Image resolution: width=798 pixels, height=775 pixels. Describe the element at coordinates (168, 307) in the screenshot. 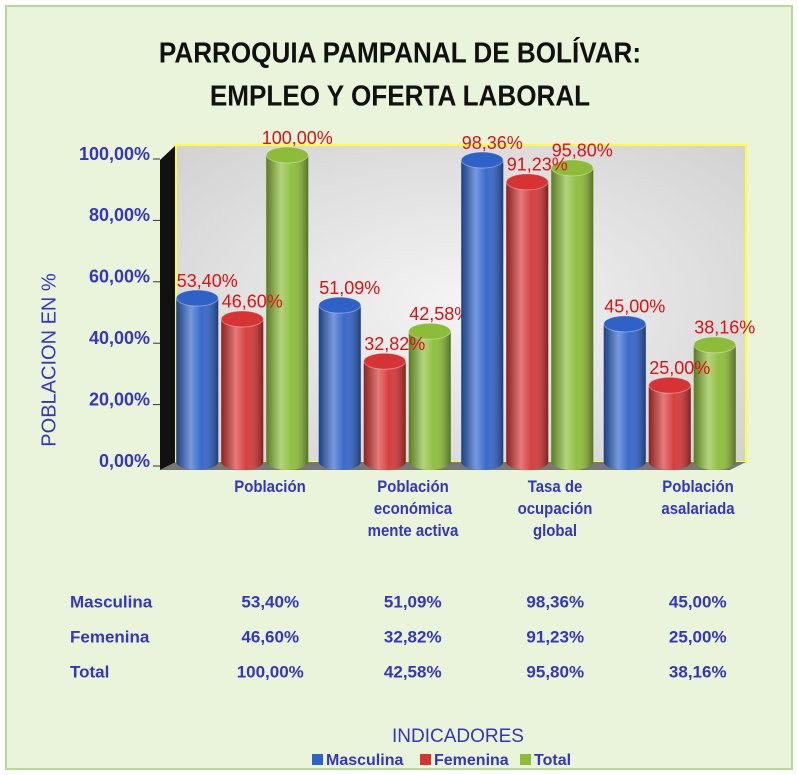

I see `side-wall` at that location.